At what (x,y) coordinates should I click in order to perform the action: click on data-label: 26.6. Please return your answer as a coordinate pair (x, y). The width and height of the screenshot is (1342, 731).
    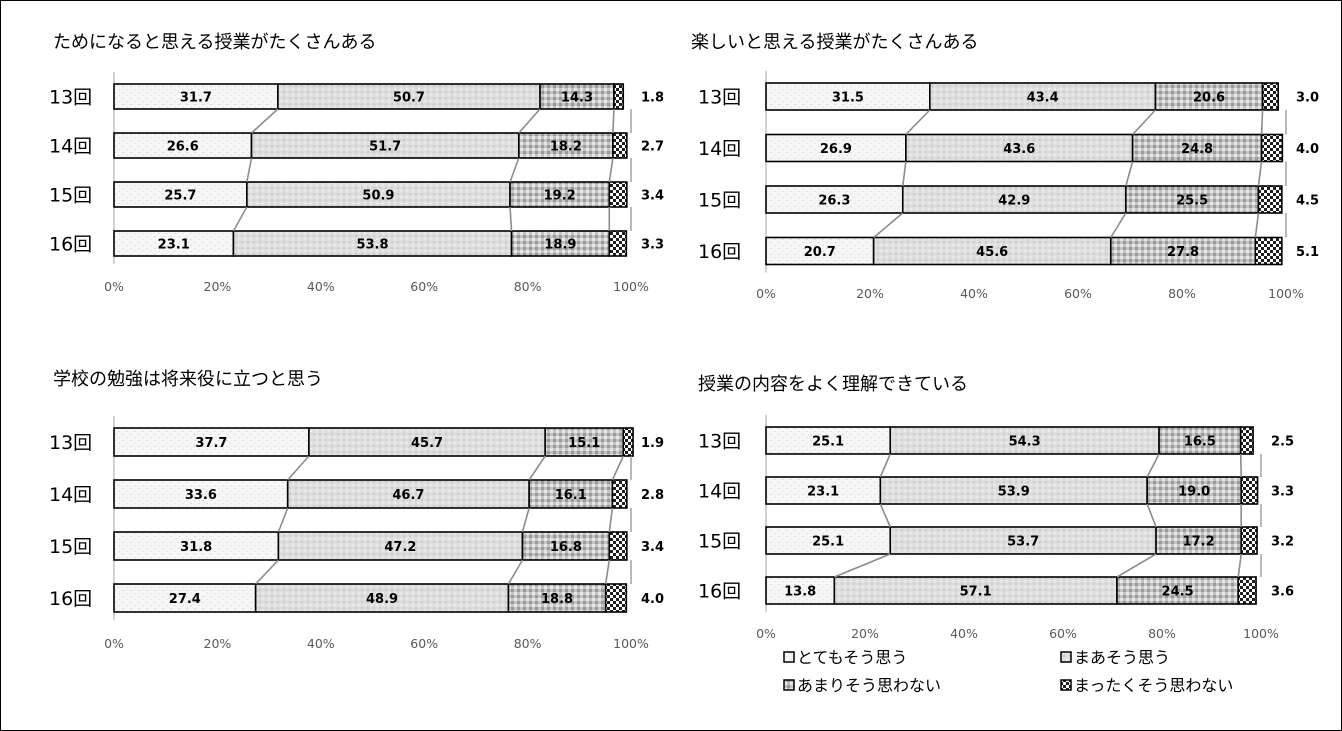
    Looking at the image, I should click on (183, 147).